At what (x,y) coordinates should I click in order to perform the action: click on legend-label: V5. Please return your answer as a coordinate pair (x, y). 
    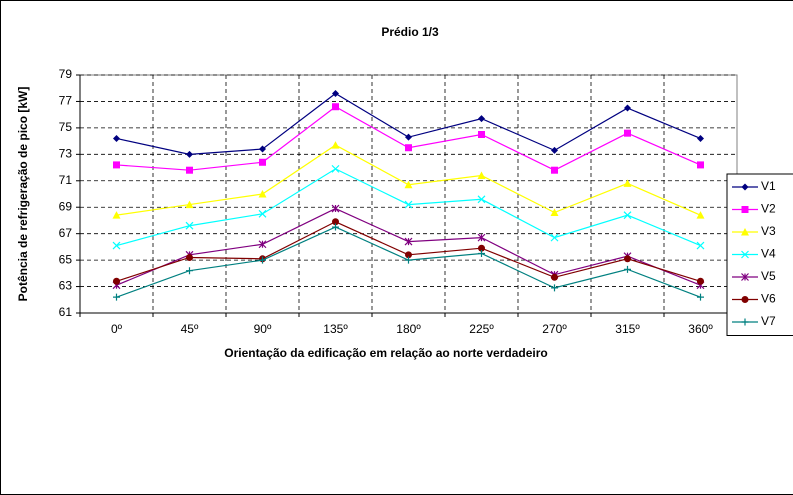
    Looking at the image, I should click on (768, 276).